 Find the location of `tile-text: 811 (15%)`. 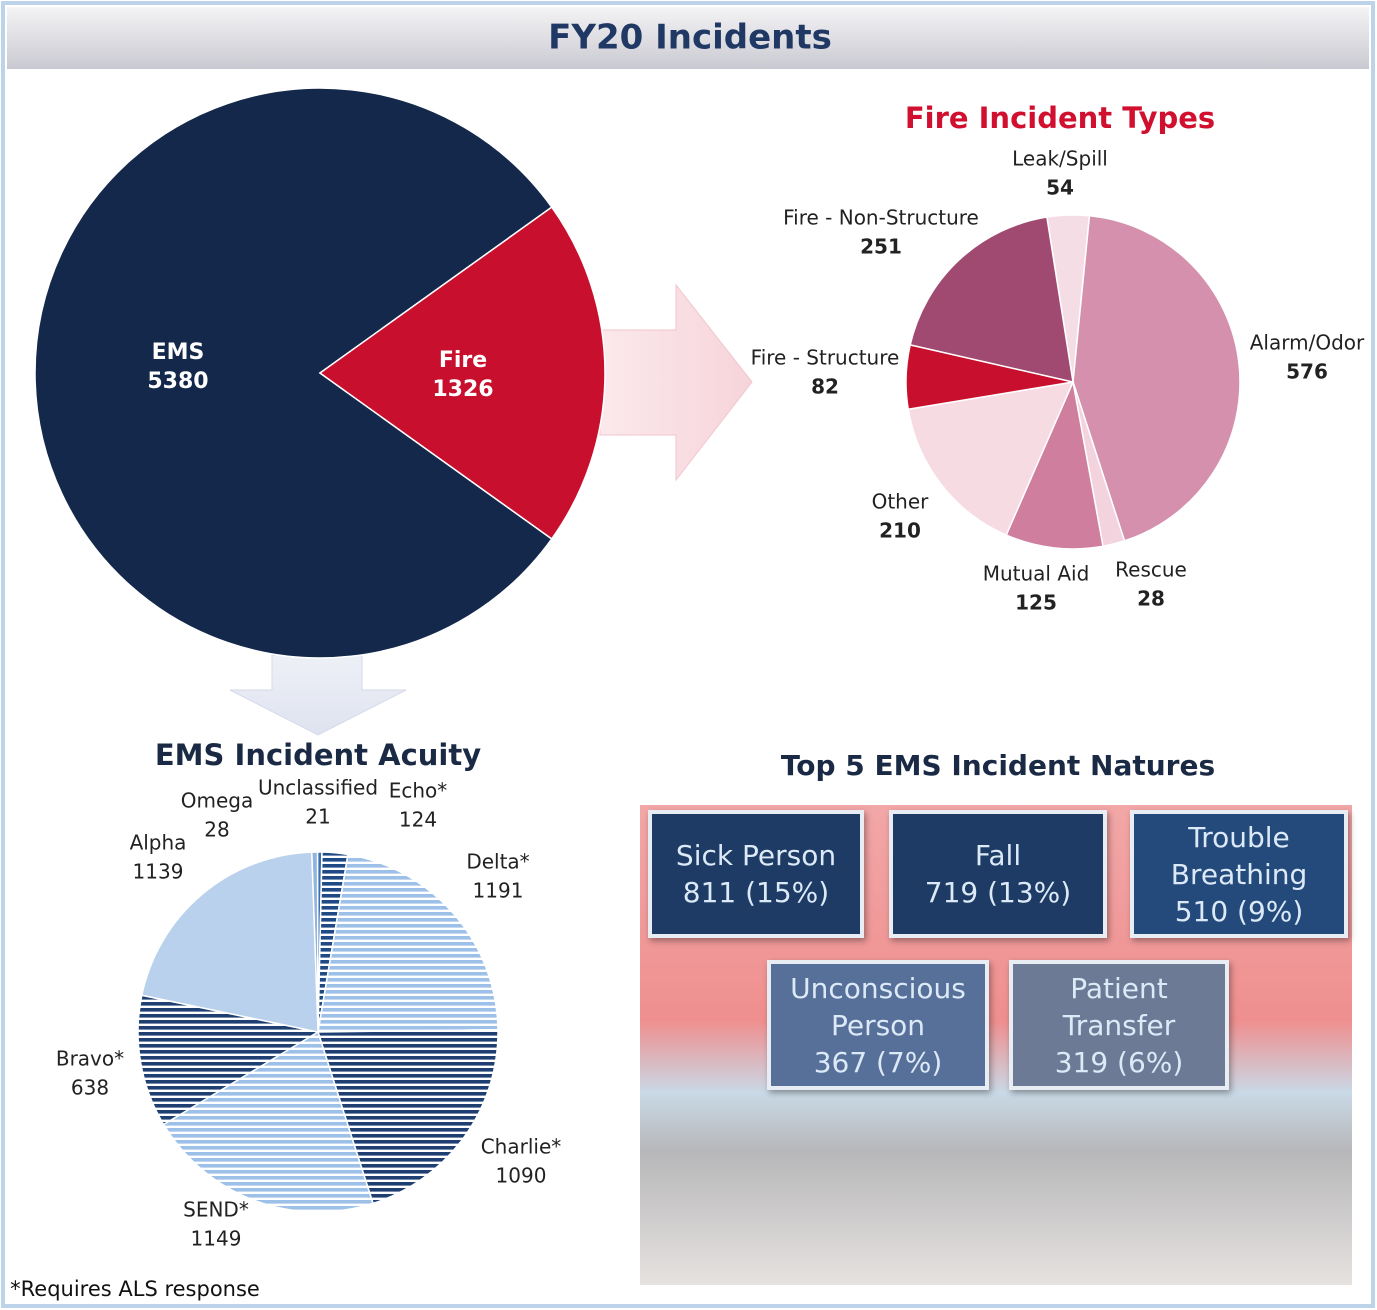

tile-text: 811 (15%) is located at coordinates (756, 892).